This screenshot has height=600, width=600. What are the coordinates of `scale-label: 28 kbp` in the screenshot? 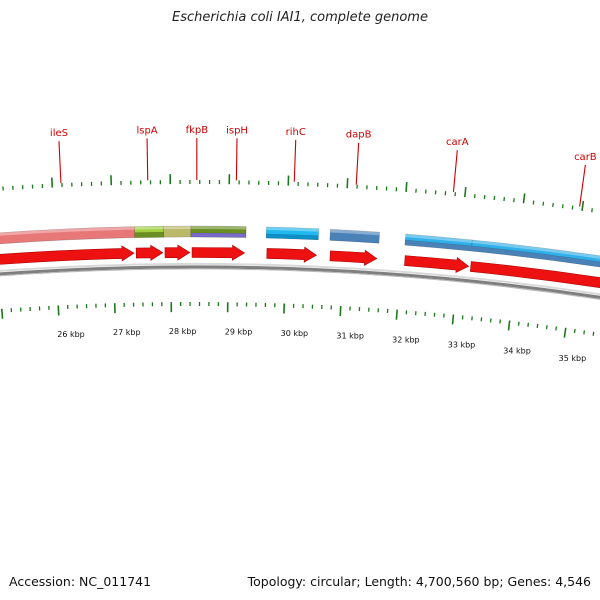 It's located at (183, 331).